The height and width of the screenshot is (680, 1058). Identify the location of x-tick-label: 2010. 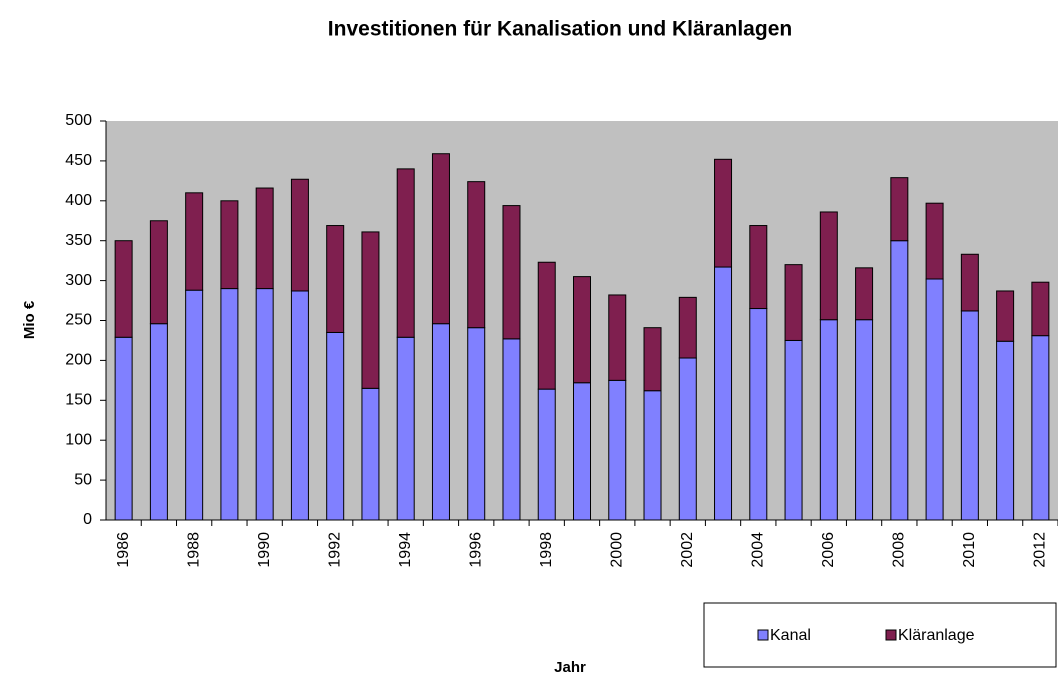
(969, 550).